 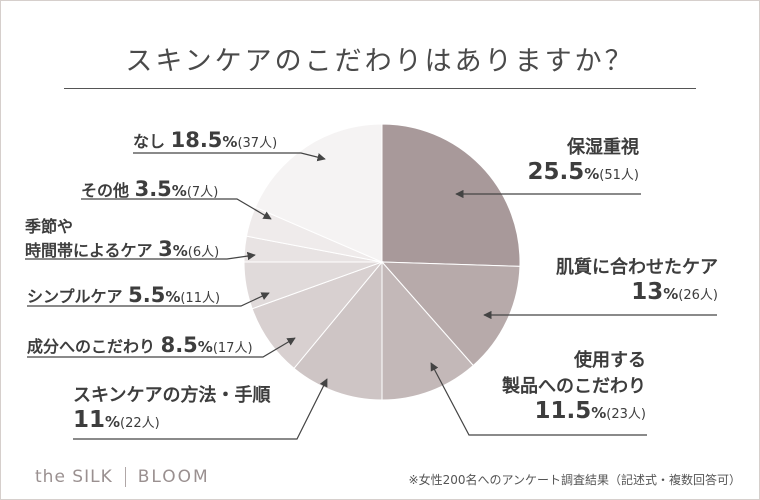 What do you see at coordinates (574, 480) in the screenshot?
I see `footnote: ※女性200名へのアンケート調査結果（記述式・複数回答可）` at bounding box center [574, 480].